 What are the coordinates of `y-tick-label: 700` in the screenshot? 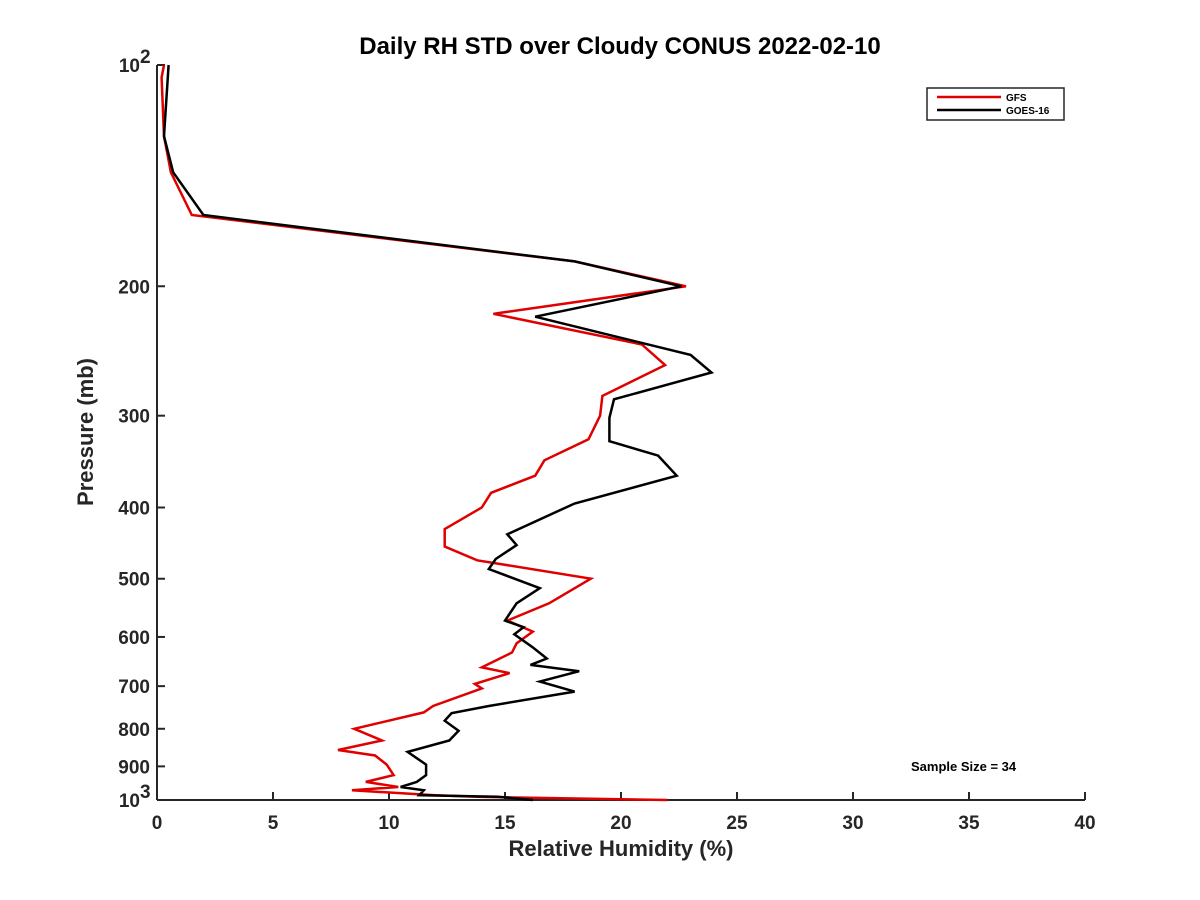 It's located at (134, 687).